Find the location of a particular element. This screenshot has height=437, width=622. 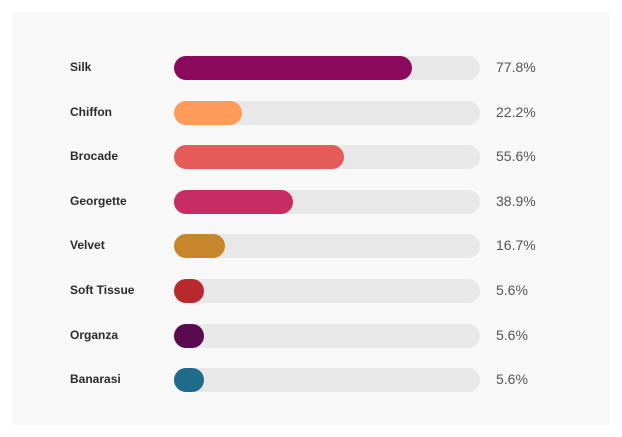

value-label: 16.7% is located at coordinates (516, 245).